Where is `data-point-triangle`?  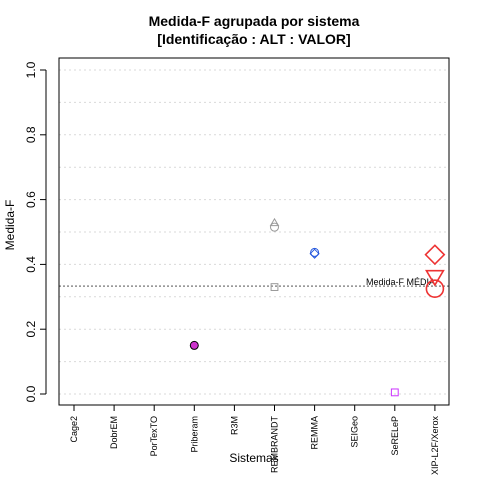
data-point-triangle is located at coordinates (274, 222).